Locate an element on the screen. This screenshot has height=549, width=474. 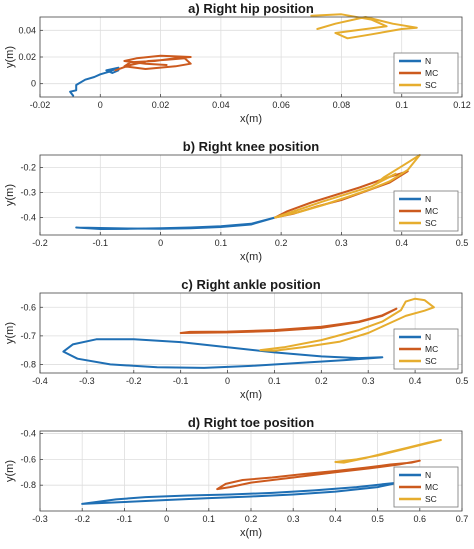
x-tick-label: 0.12 is located at coordinates (462, 105).